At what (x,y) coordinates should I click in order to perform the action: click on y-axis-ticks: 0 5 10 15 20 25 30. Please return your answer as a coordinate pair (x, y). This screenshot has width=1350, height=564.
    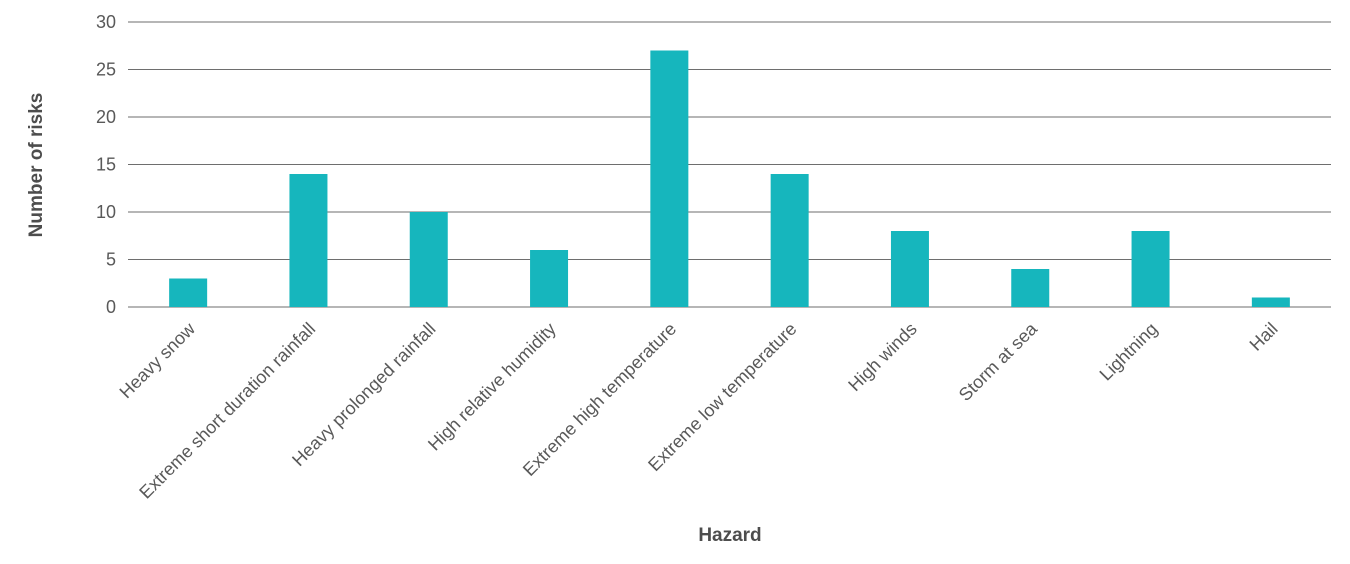
    Looking at the image, I should click on (106, 164).